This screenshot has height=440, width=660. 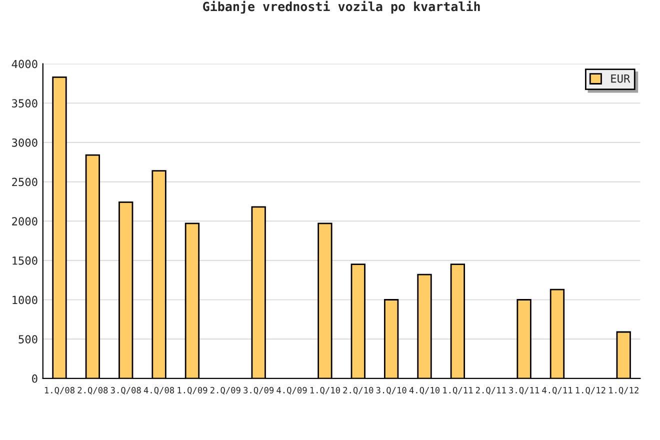 I want to click on x-tick-label: 4.Q/08, so click(x=159, y=390).